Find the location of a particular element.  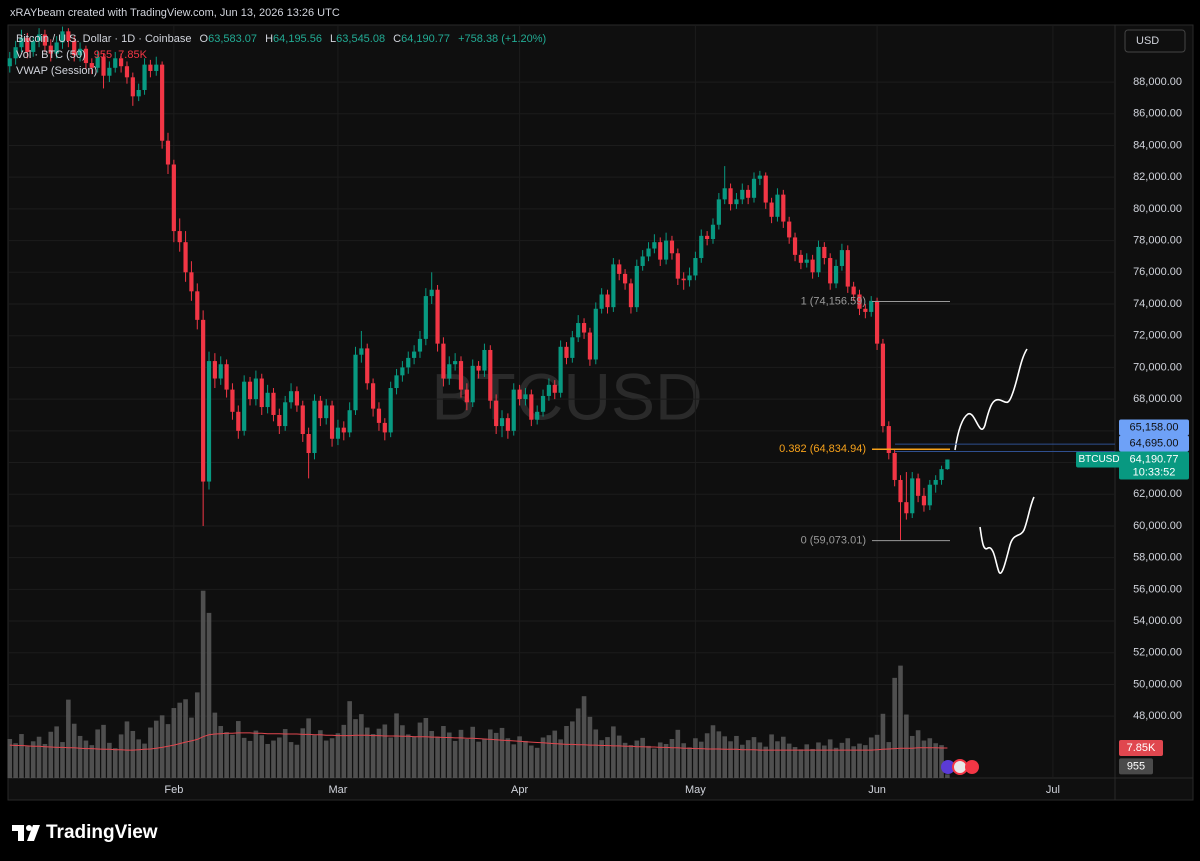

volume-label: 955 is located at coordinates (1136, 766).